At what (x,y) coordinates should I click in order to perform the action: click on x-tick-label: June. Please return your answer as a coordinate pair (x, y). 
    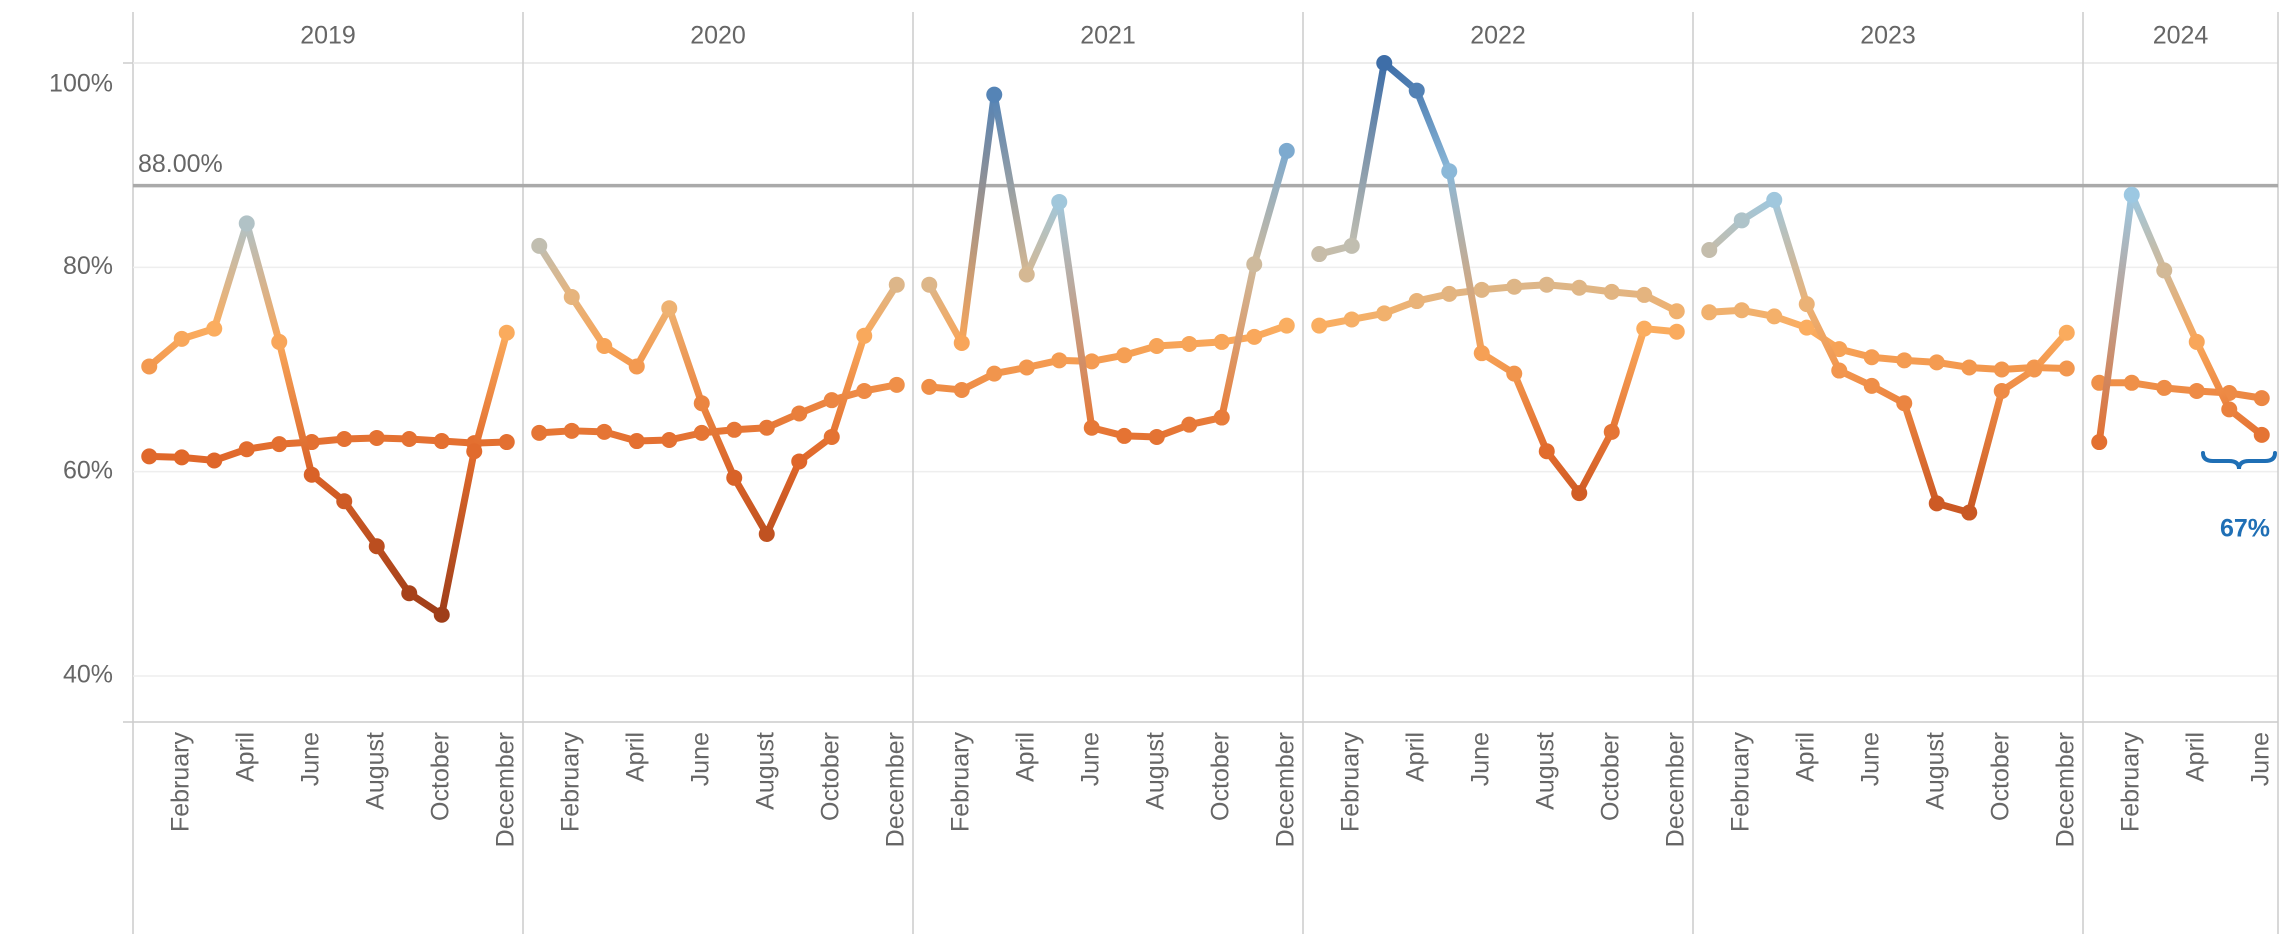
    Looking at the image, I should click on (310, 759).